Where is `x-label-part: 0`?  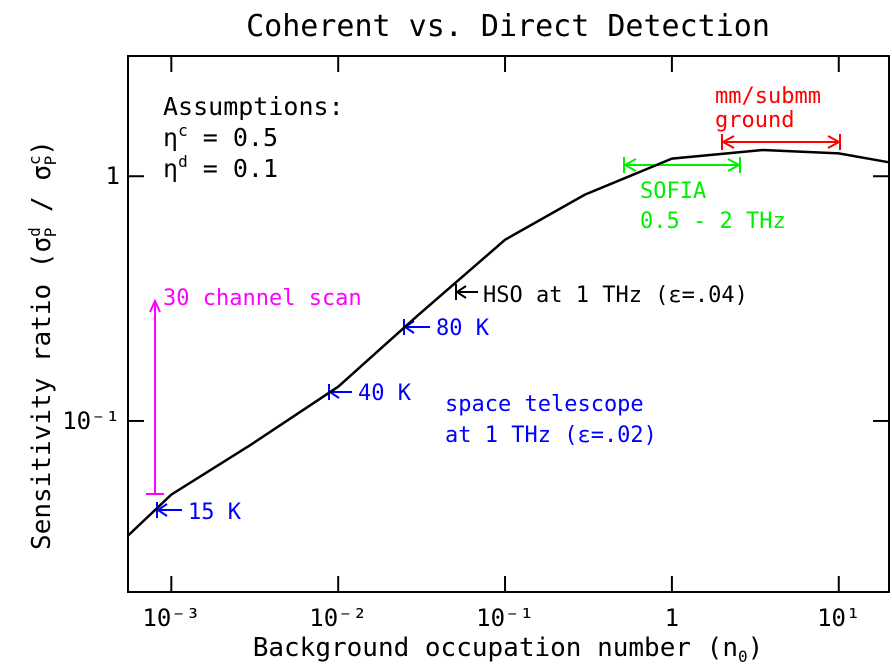
x-label-part: 0 is located at coordinates (743, 656).